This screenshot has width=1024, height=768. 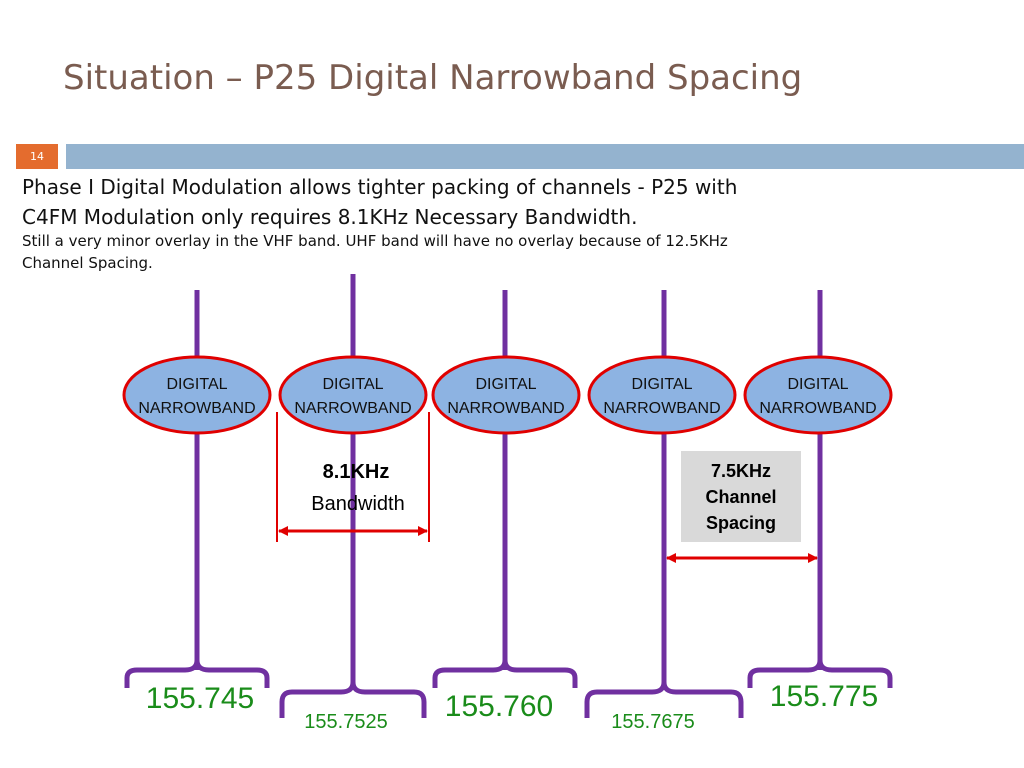 What do you see at coordinates (818, 395) in the screenshot?
I see `channel-ellipse-5: DIGITAL NARROWBAND` at bounding box center [818, 395].